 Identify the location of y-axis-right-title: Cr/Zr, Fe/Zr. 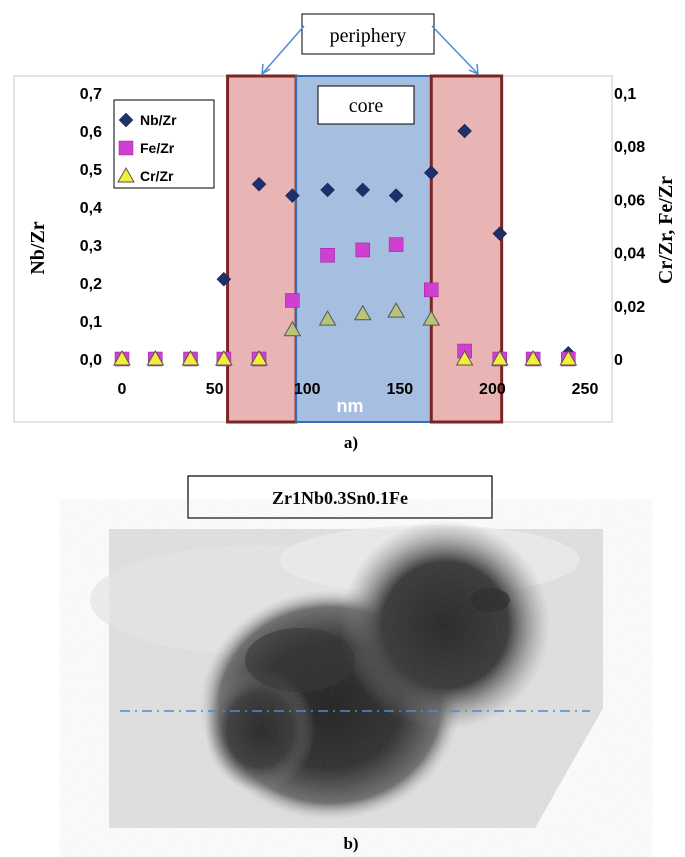
(666, 230).